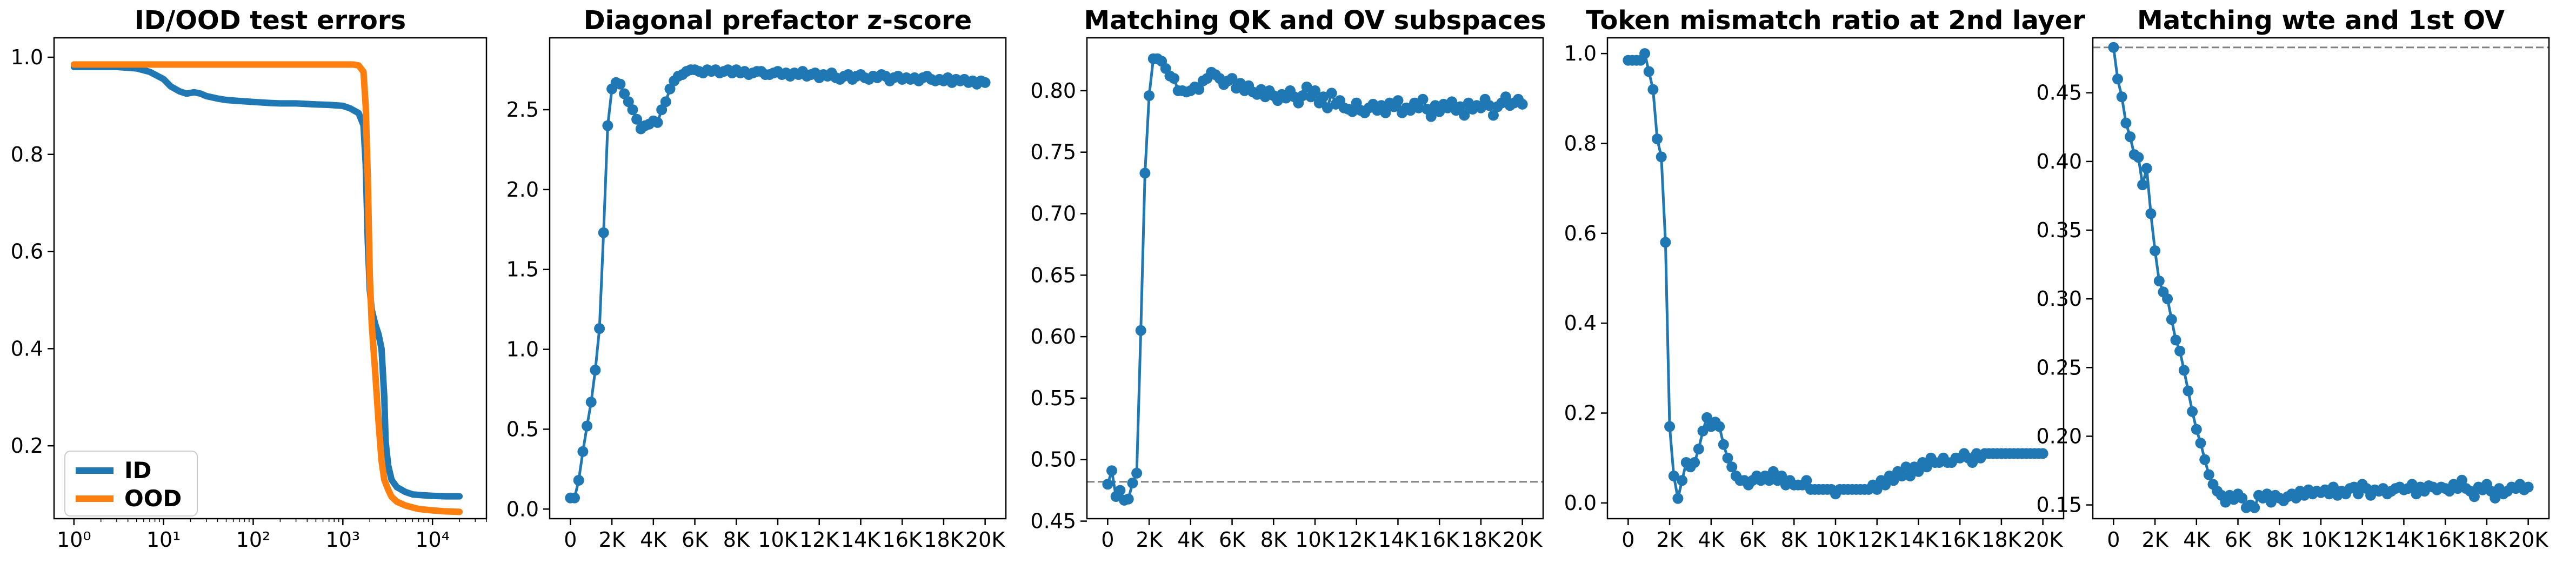 Image resolution: width=2576 pixels, height=570 pixels. I want to click on series-line-ood, so click(266, 288).